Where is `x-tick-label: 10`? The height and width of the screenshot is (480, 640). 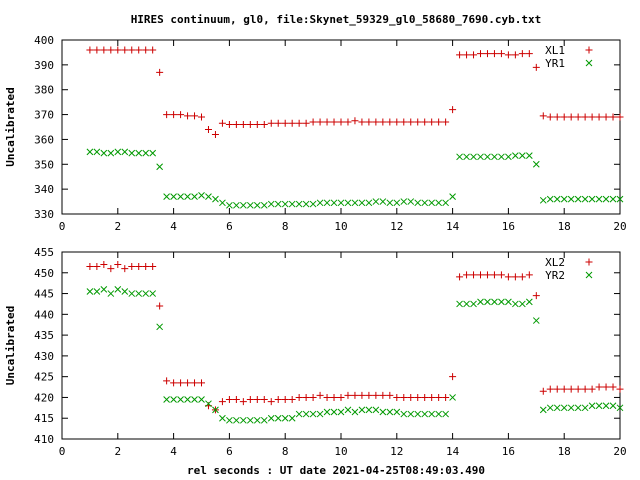
x-tick-label: 10 is located at coordinates (340, 451).